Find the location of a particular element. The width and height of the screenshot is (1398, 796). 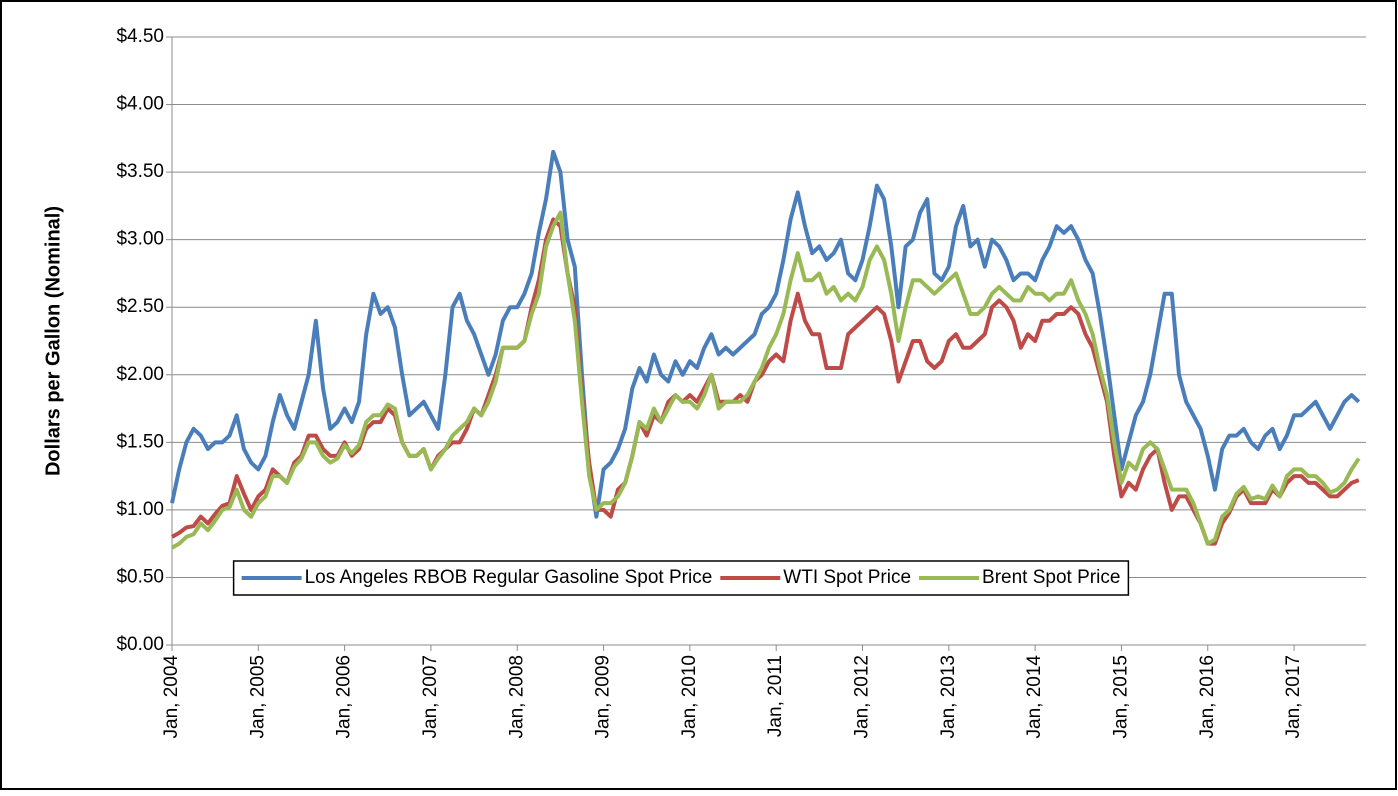

x-tick-label: Jan, 2006 is located at coordinates (344, 696).